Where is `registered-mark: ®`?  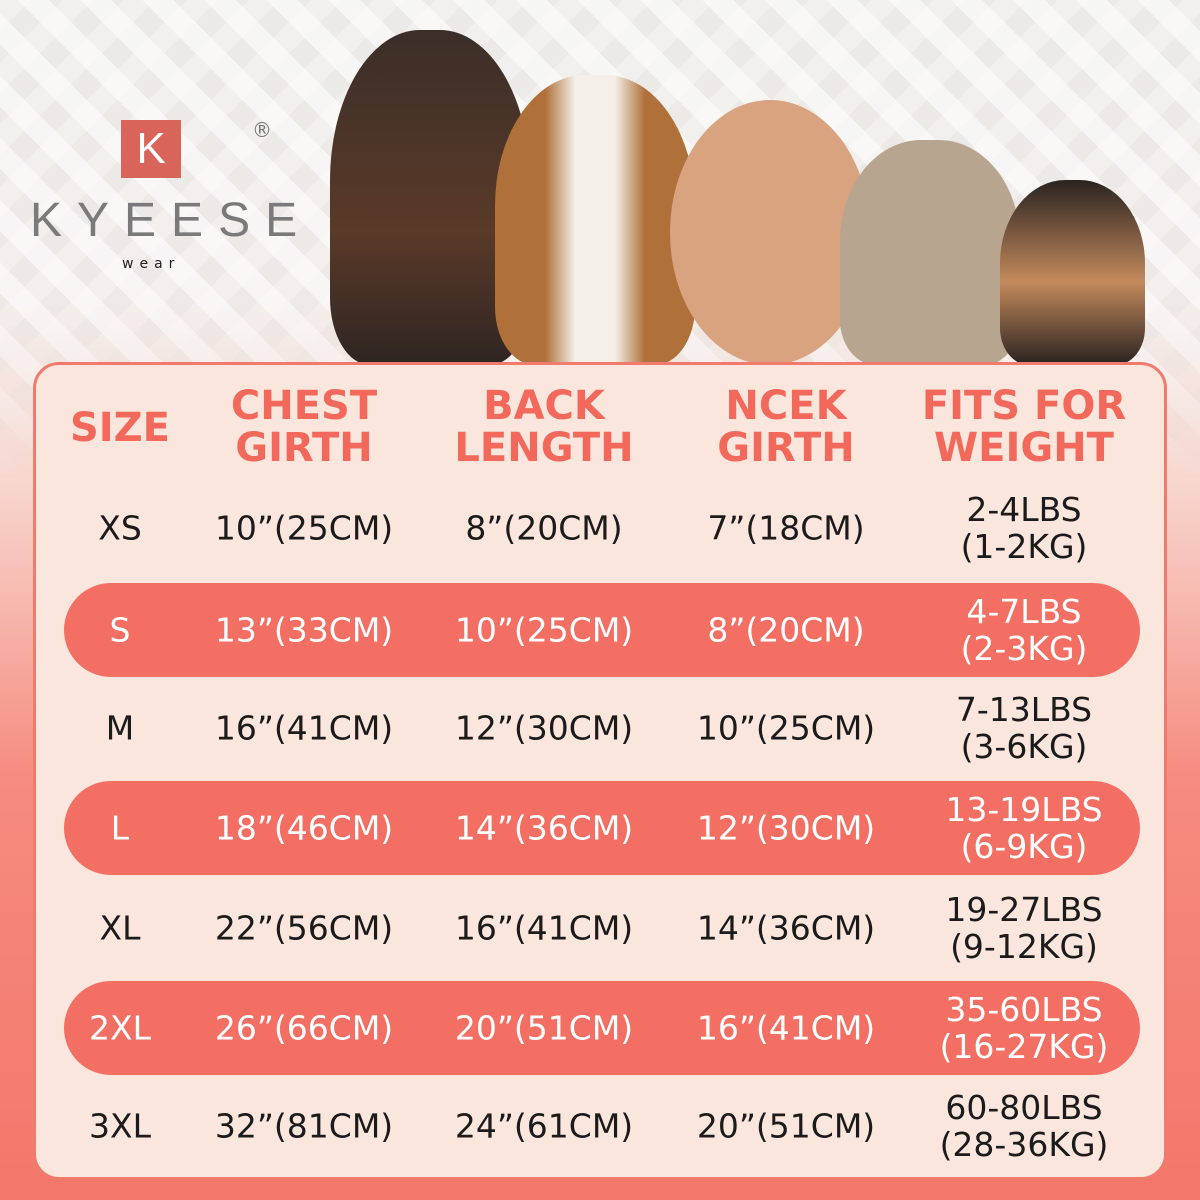
registered-mark: ® is located at coordinates (262, 130).